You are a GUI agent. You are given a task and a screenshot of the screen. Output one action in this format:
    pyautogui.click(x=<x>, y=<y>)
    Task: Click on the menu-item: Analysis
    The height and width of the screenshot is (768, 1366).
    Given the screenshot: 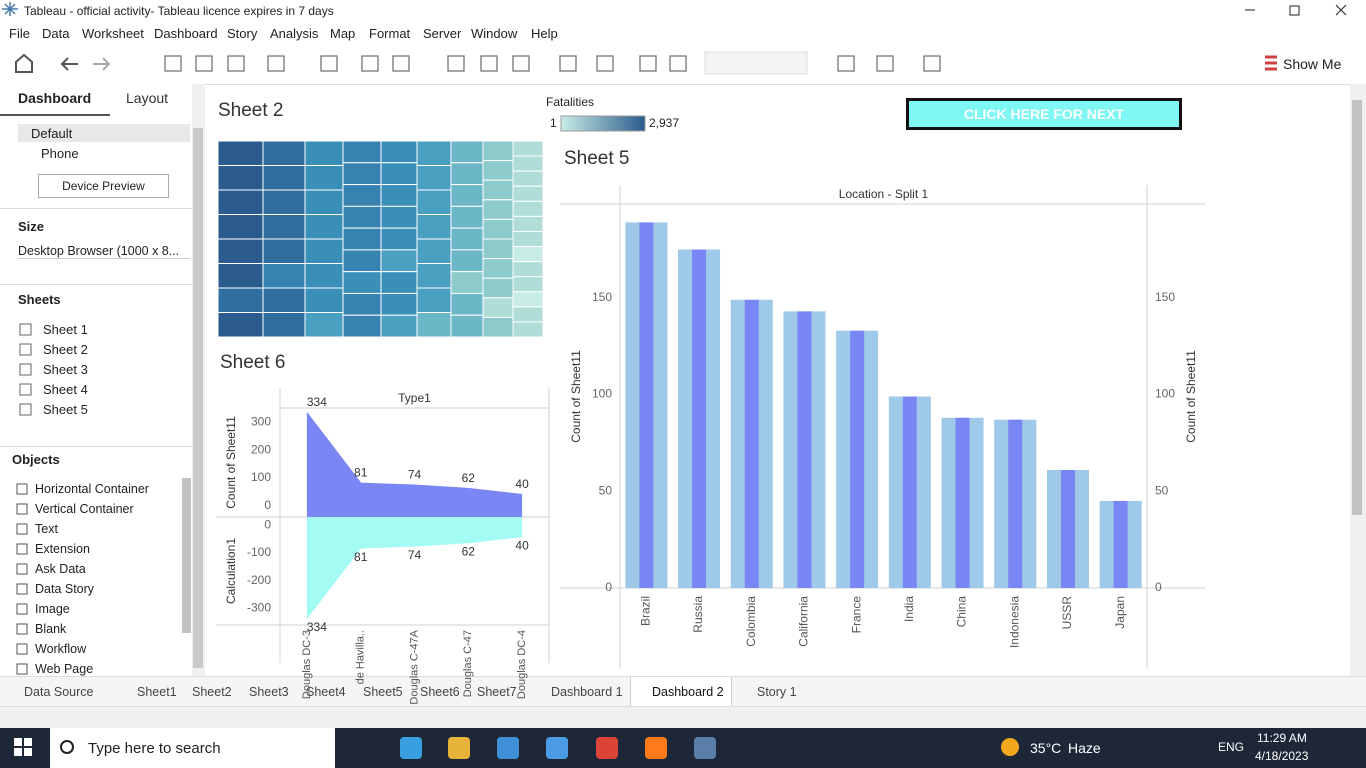 What is the action you would take?
    pyautogui.click(x=294, y=33)
    